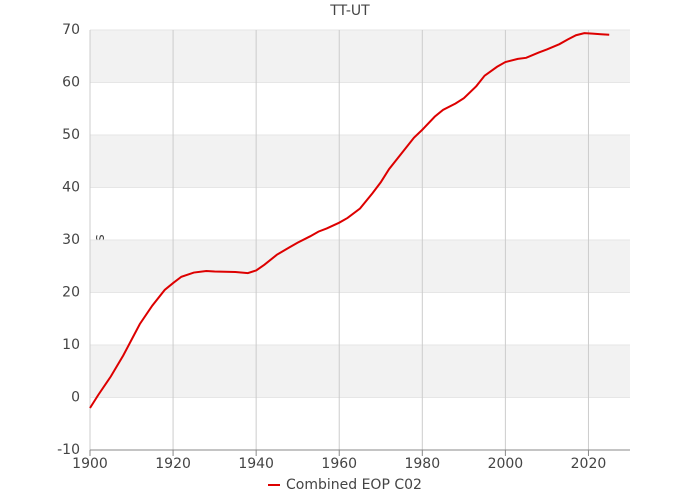 This screenshot has width=700, height=504. What do you see at coordinates (68, 450) in the screenshot?
I see `y-tick-label: -10` at bounding box center [68, 450].